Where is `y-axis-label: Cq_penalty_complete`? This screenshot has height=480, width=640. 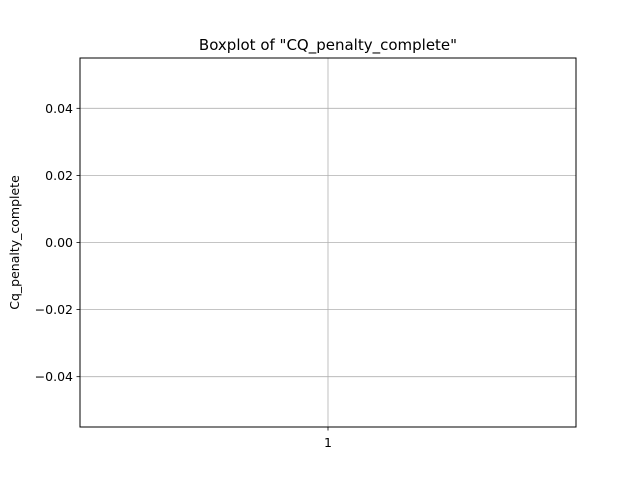 y-axis-label: Cq_penalty_complete is located at coordinates (14, 242).